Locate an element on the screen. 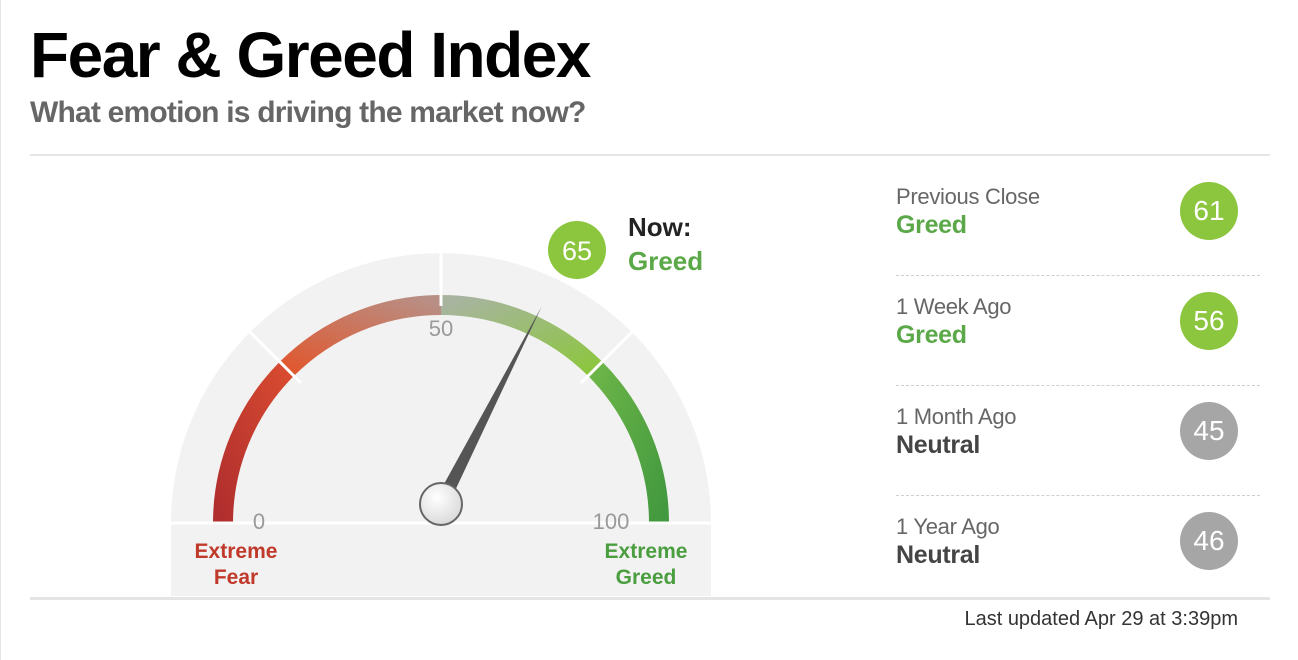 The height and width of the screenshot is (660, 1298). gauge-segment-extreme-greed is located at coordinates (628, 442).